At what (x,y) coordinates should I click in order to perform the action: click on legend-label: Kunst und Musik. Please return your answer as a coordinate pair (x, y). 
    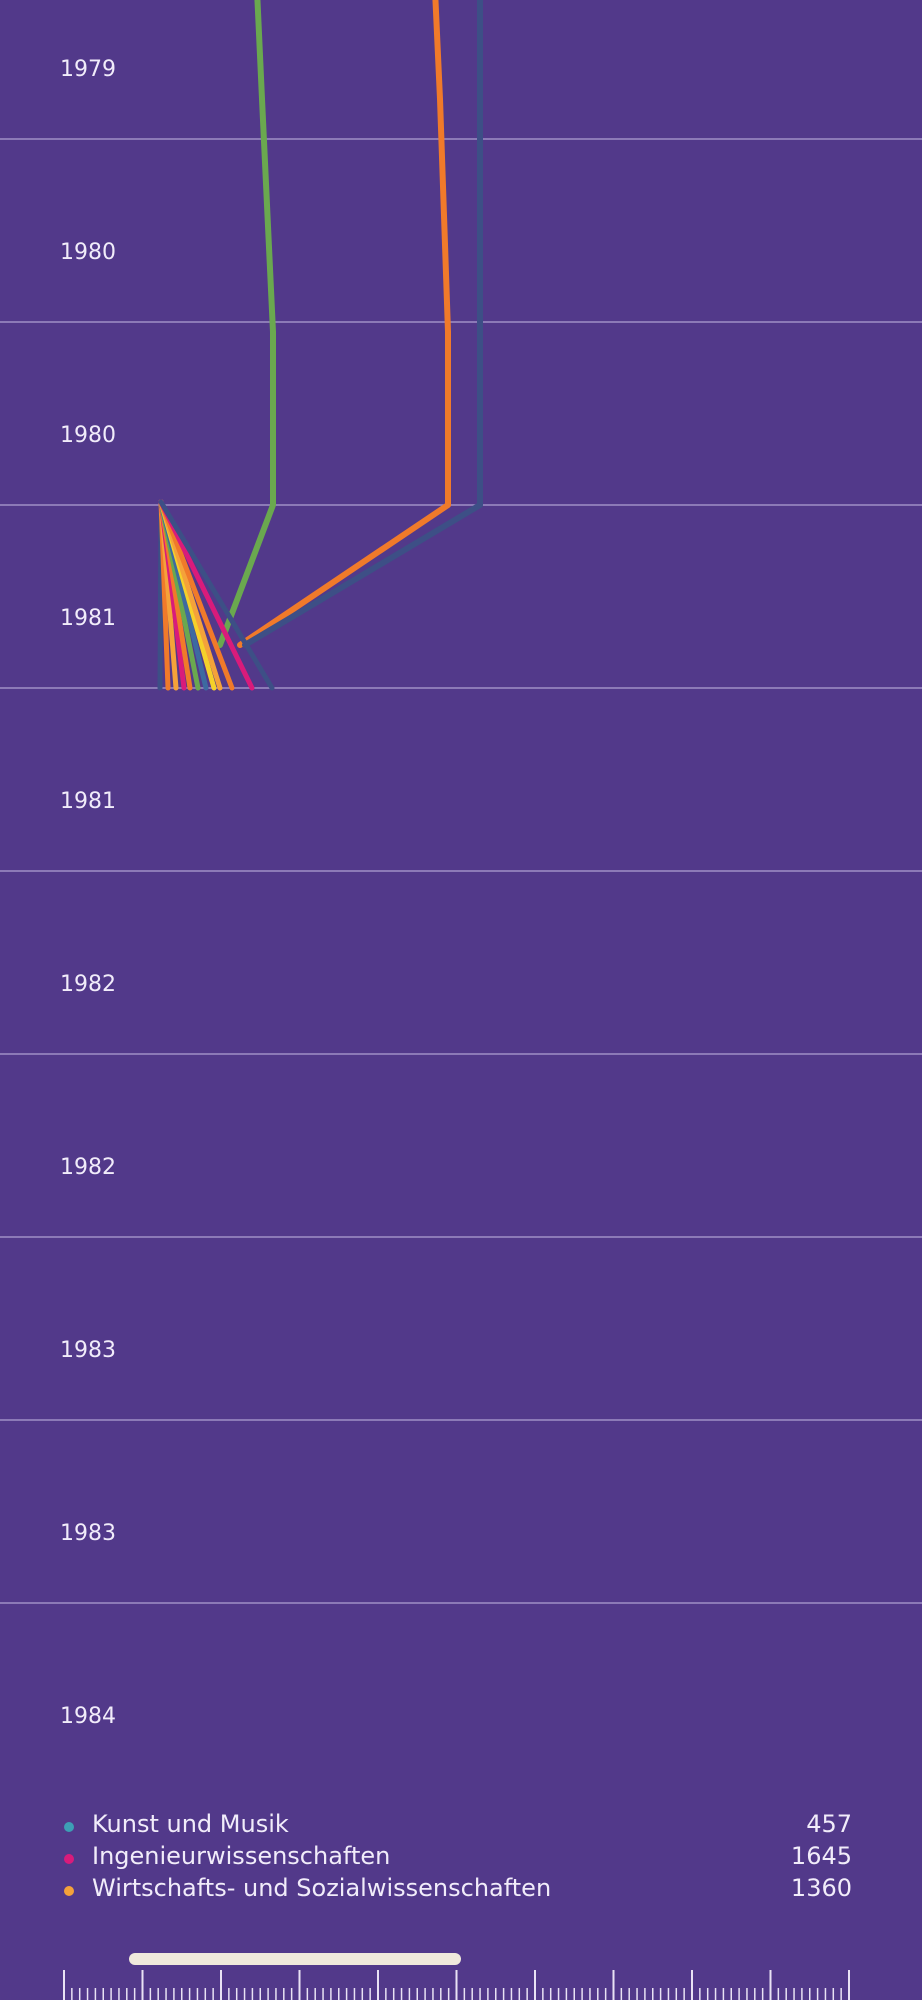
    Looking at the image, I should click on (190, 1824).